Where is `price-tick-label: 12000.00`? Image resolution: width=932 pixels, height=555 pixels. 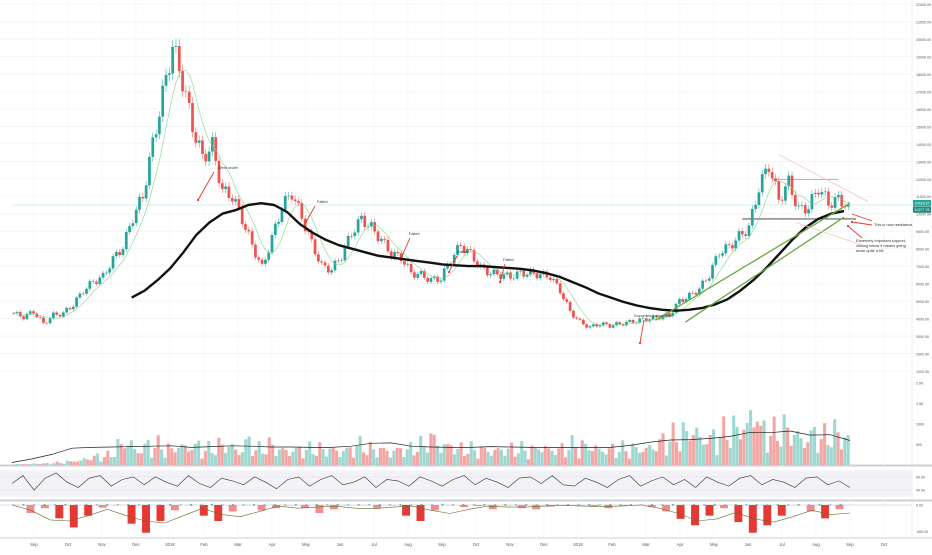
price-tick-label: 12000.00 is located at coordinates (923, 180).